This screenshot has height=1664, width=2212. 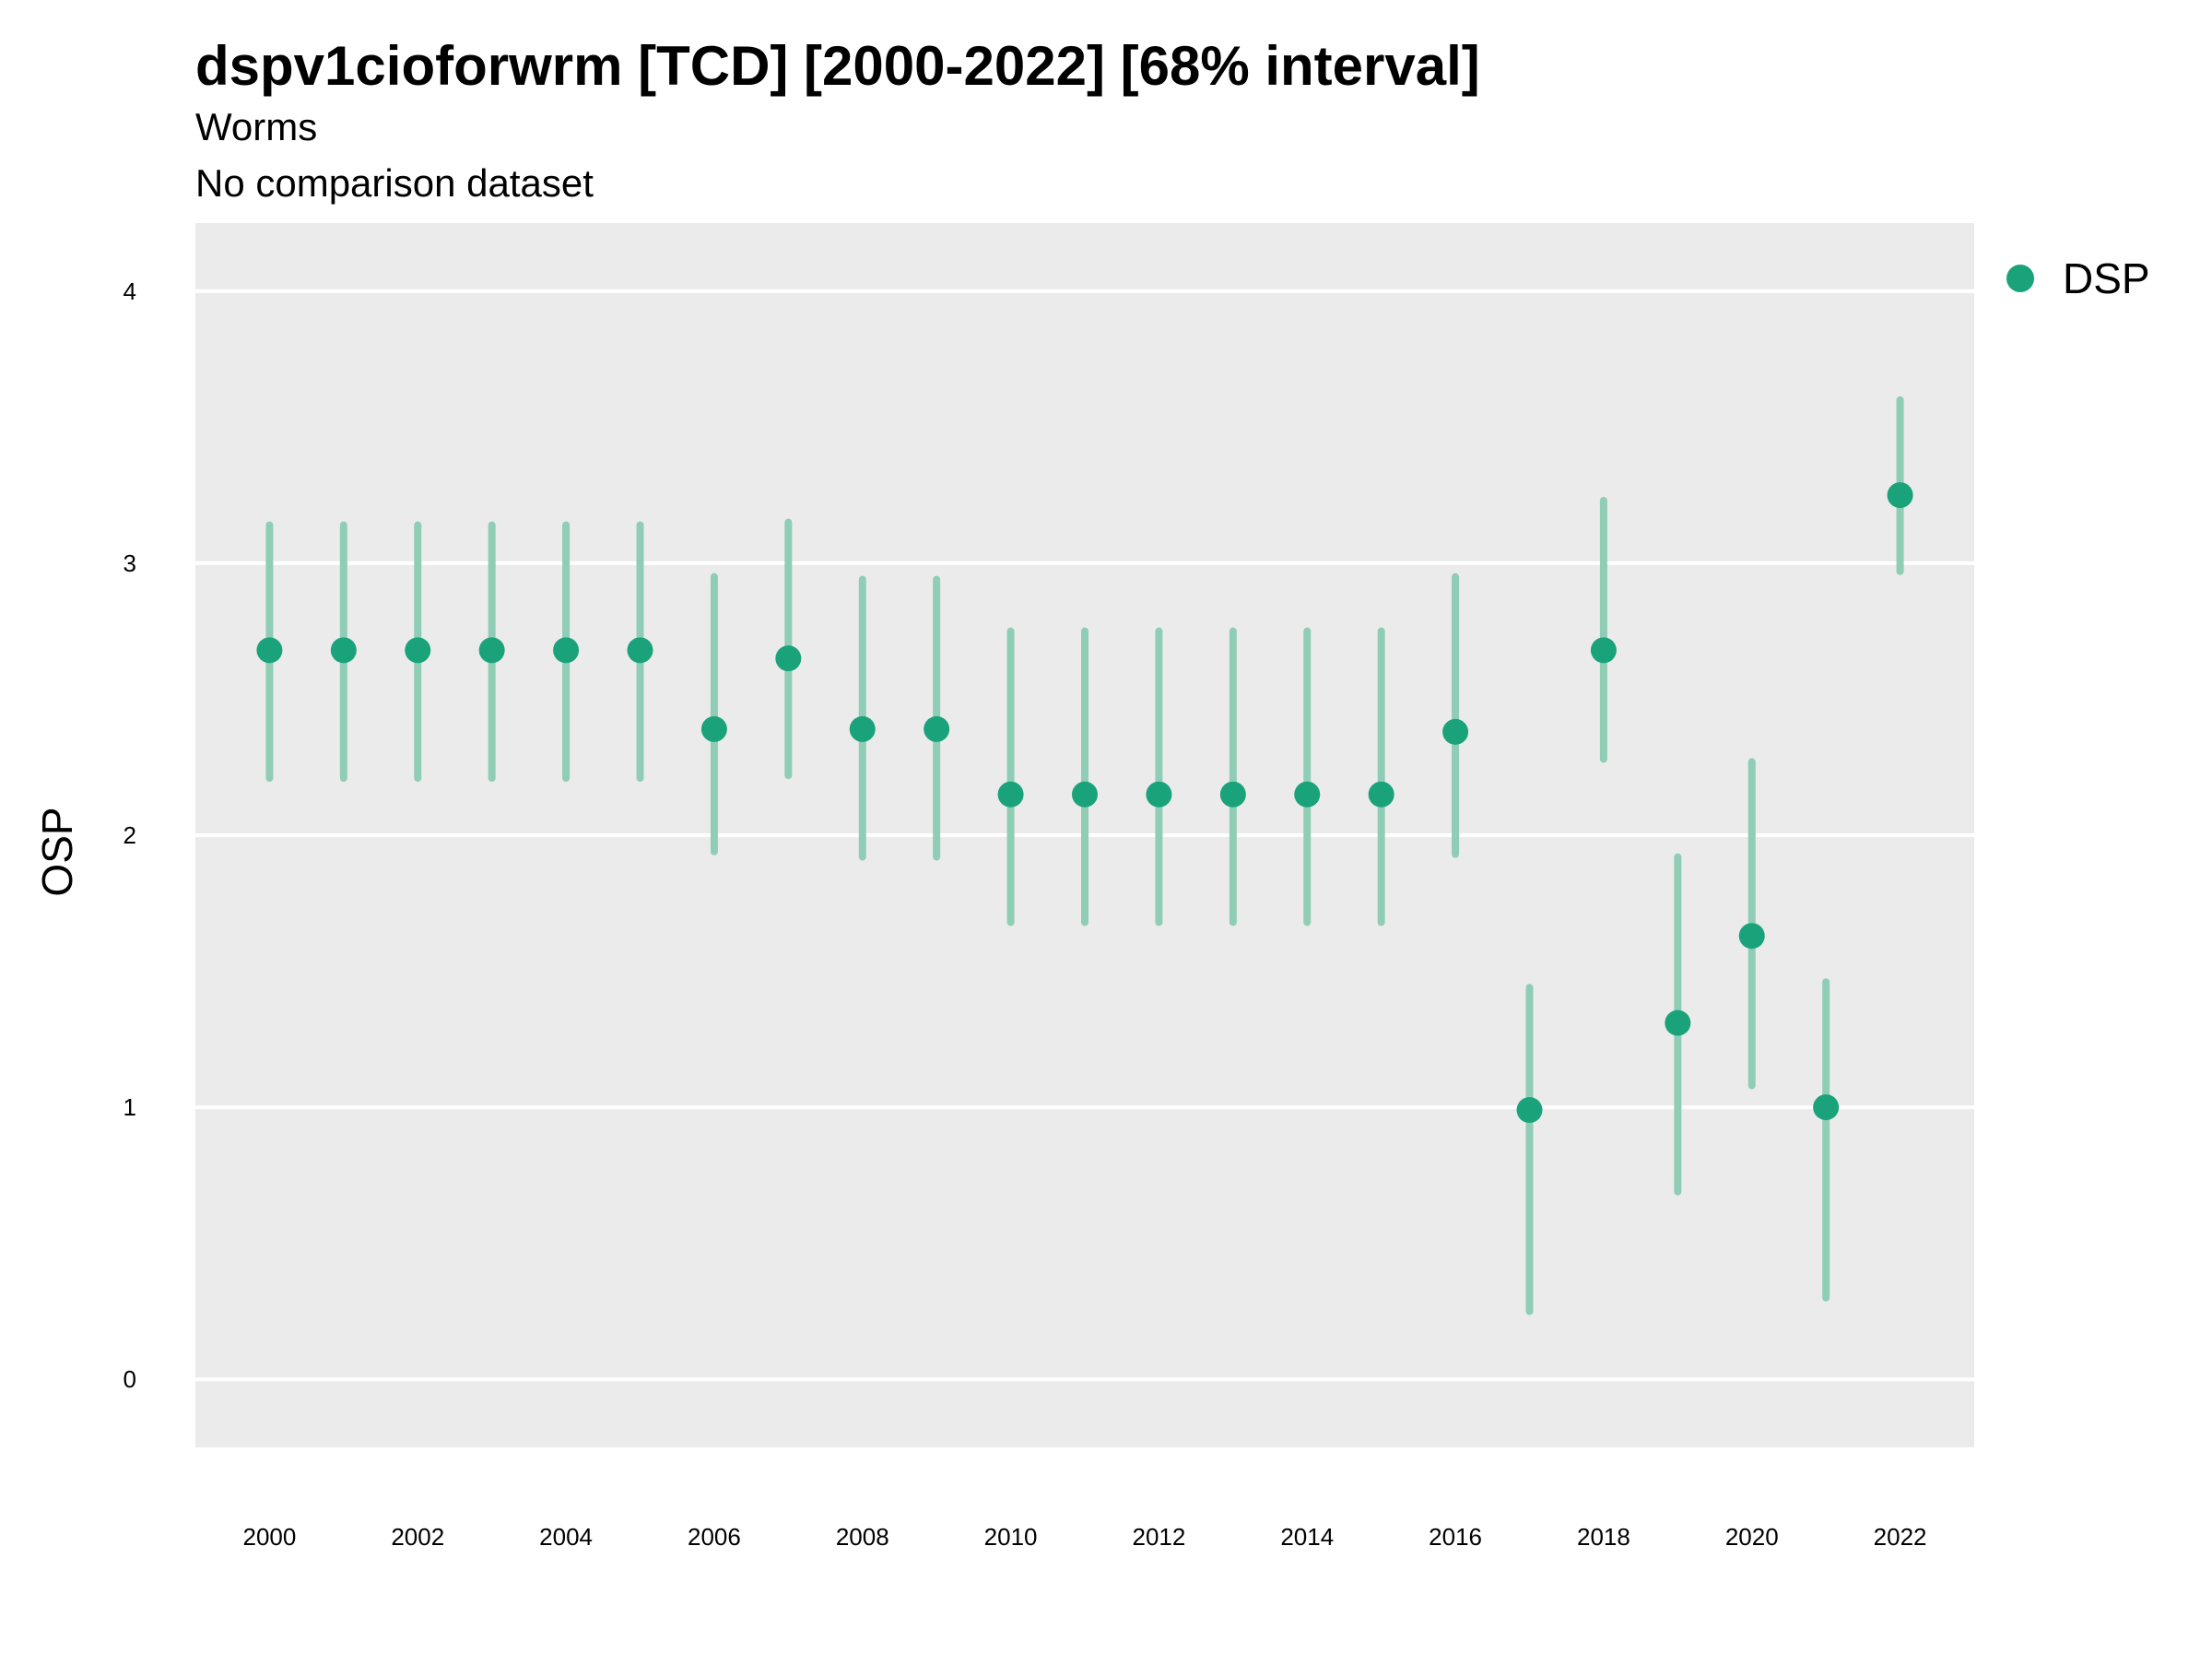 What do you see at coordinates (566, 1537) in the screenshot?
I see `x-tick-label-2004: 2004` at bounding box center [566, 1537].